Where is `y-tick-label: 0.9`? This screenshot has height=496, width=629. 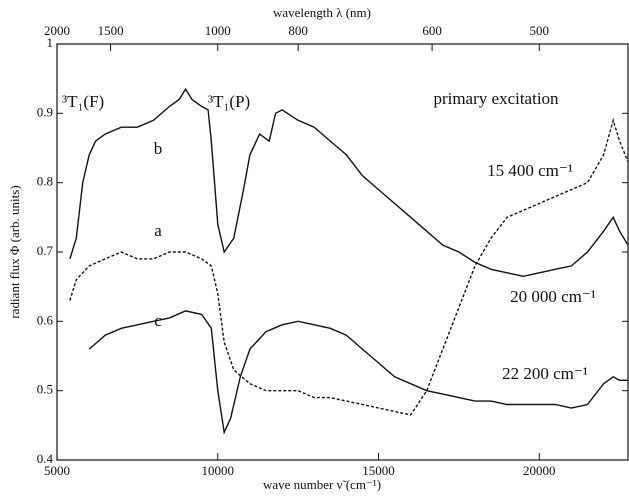
y-tick-label: 0.9 is located at coordinates (45, 111).